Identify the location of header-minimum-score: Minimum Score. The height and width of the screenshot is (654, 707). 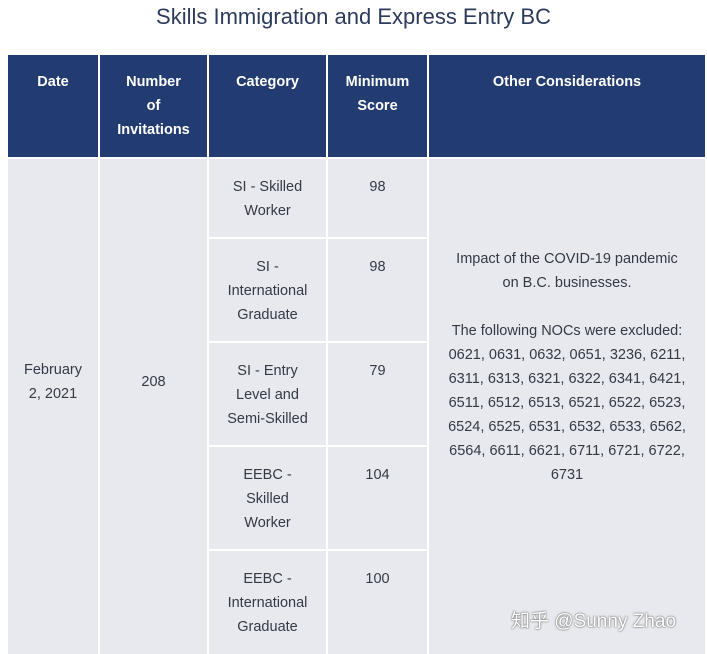
(377, 106).